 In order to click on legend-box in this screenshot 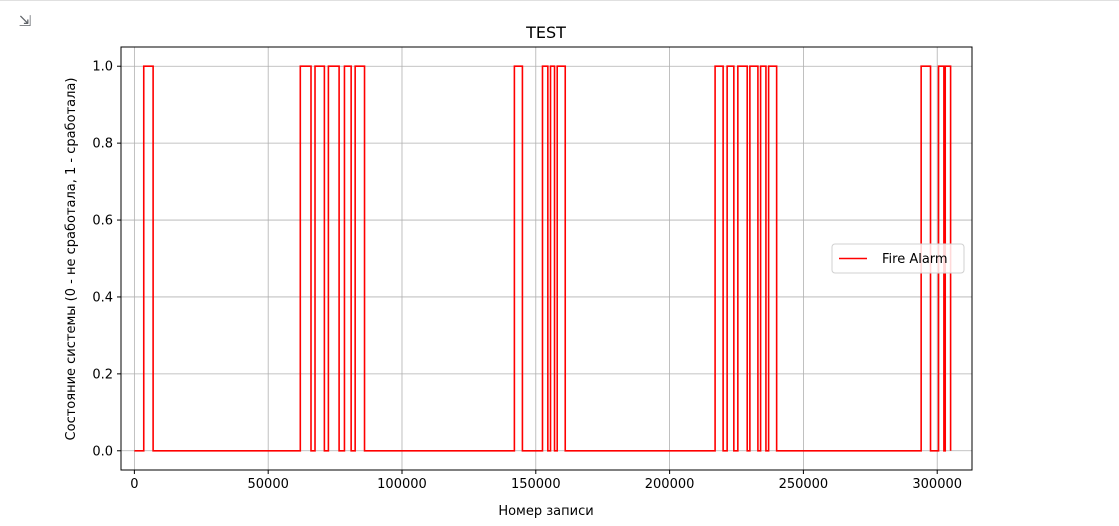, I will do `click(898, 258)`.